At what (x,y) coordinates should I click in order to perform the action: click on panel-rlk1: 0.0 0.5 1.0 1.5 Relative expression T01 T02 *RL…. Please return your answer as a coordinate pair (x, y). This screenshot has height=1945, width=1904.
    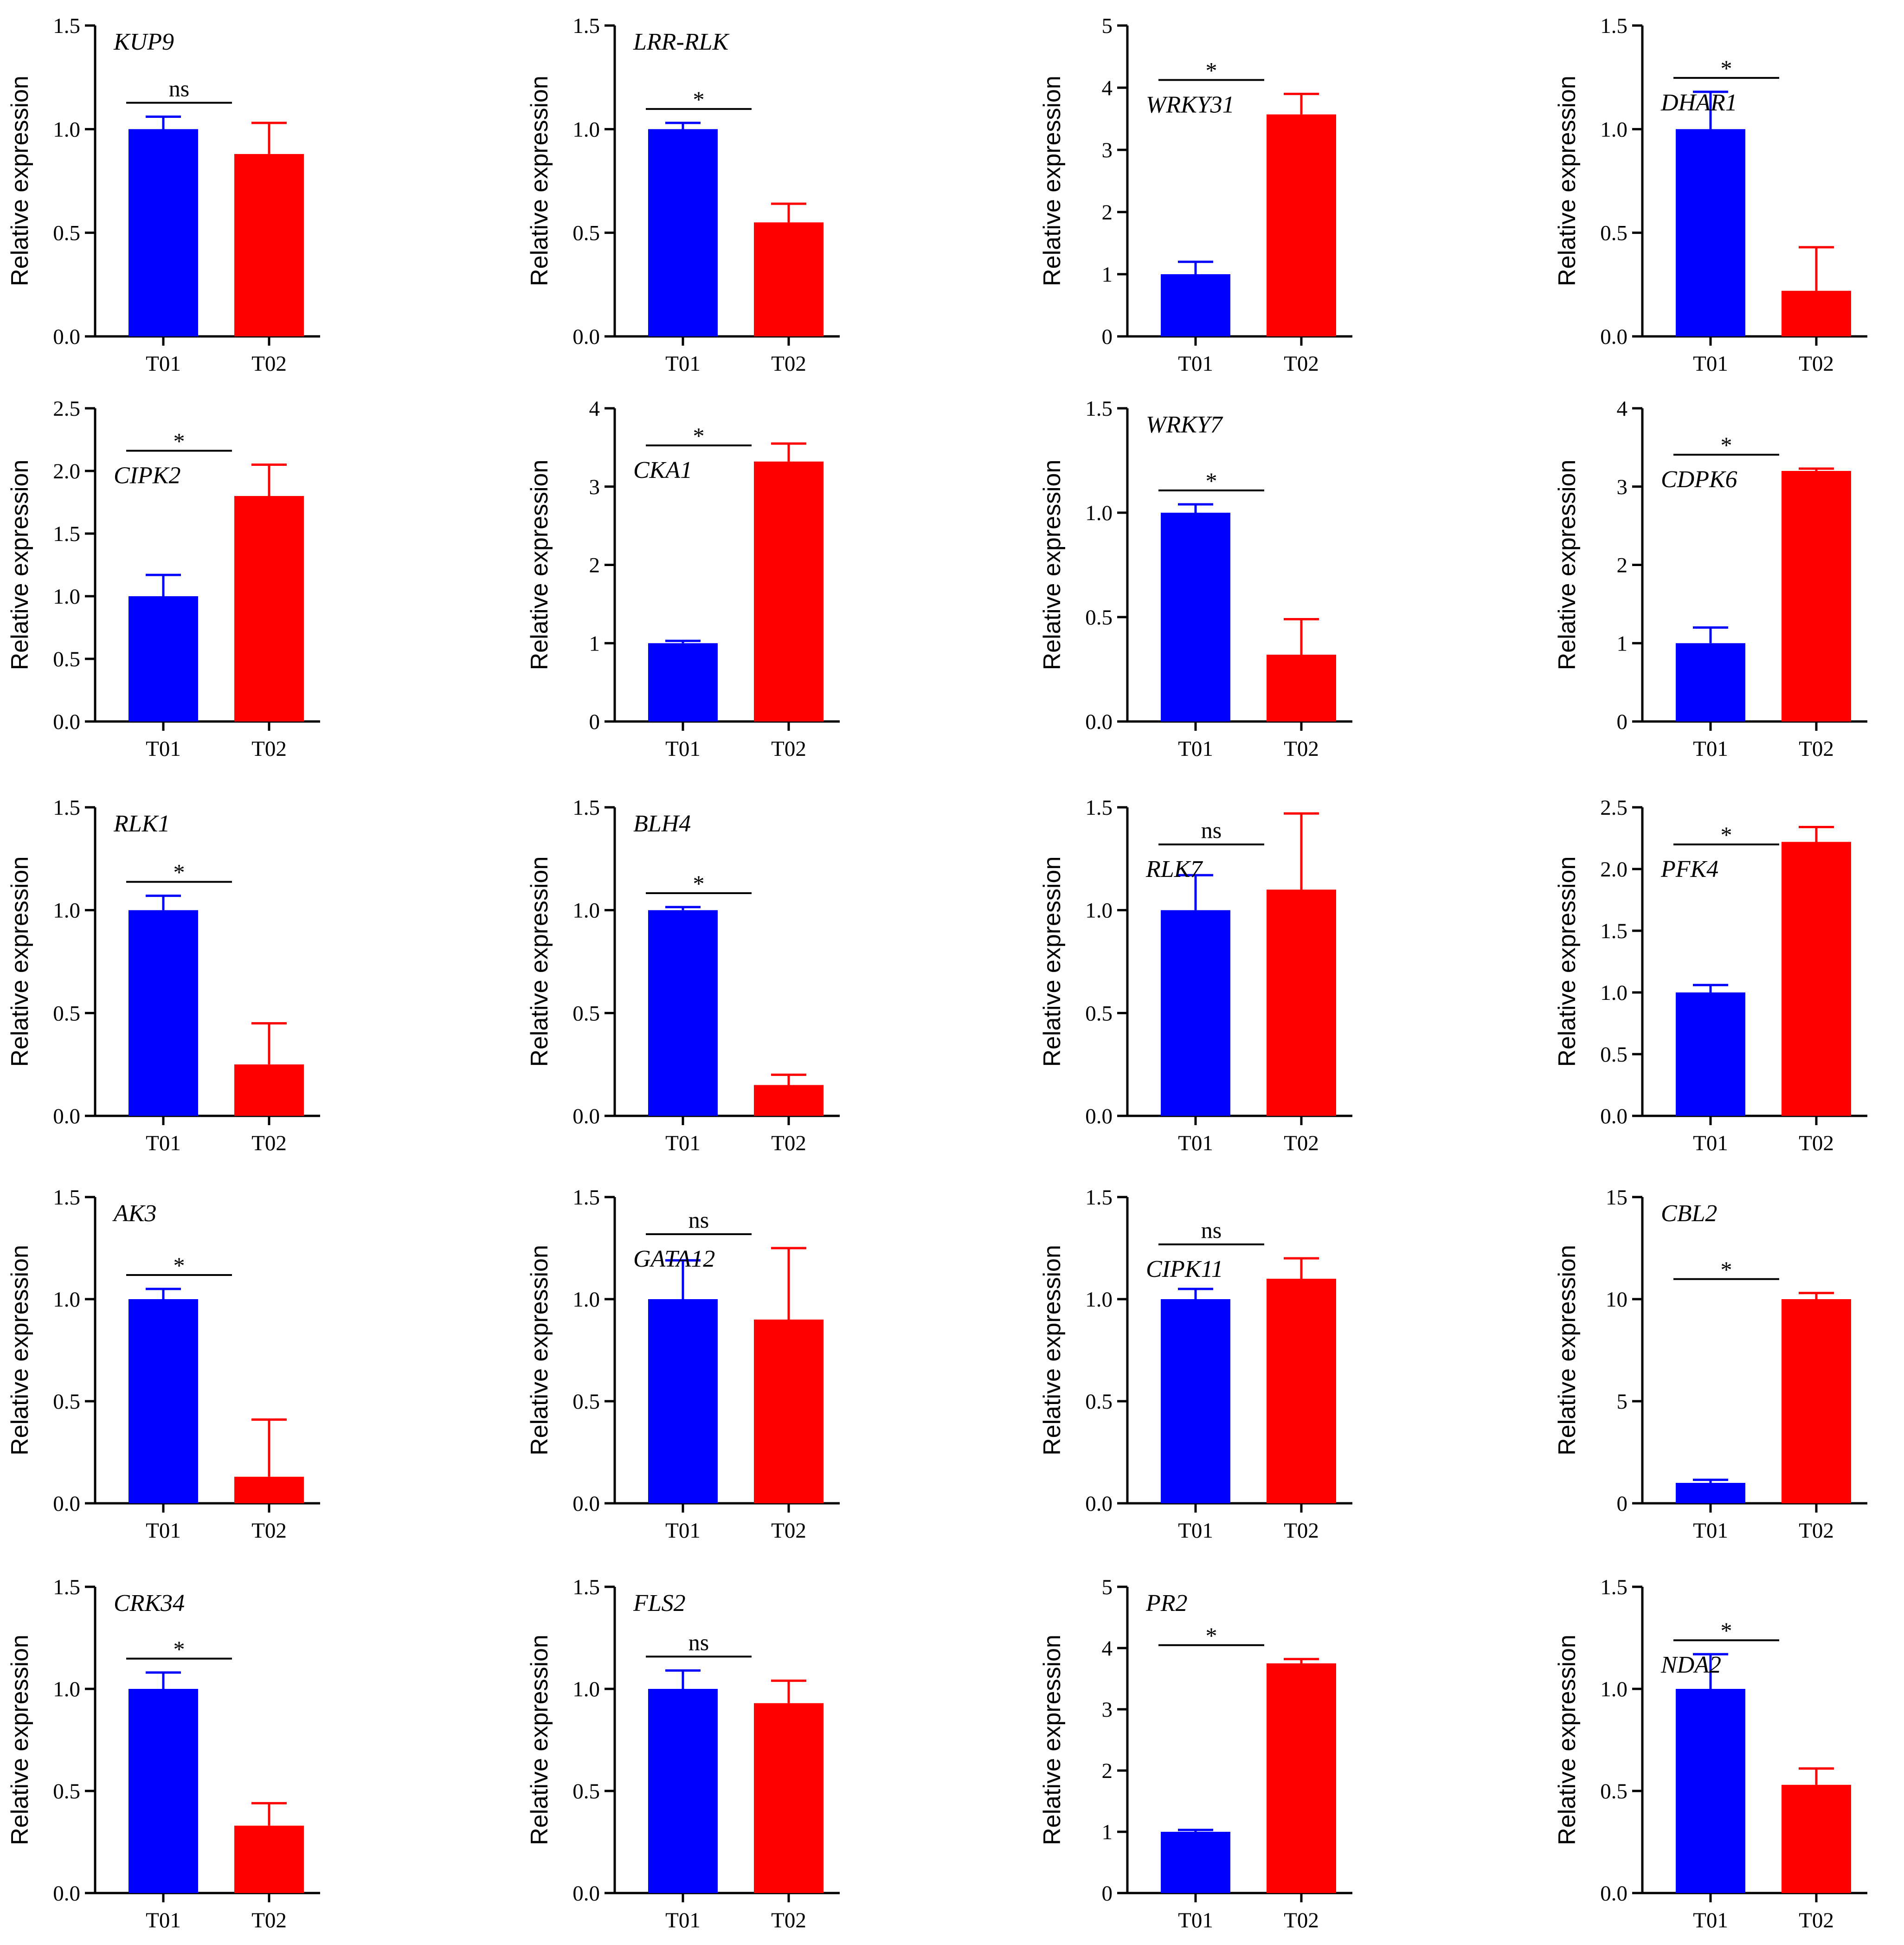
    Looking at the image, I should click on (163, 975).